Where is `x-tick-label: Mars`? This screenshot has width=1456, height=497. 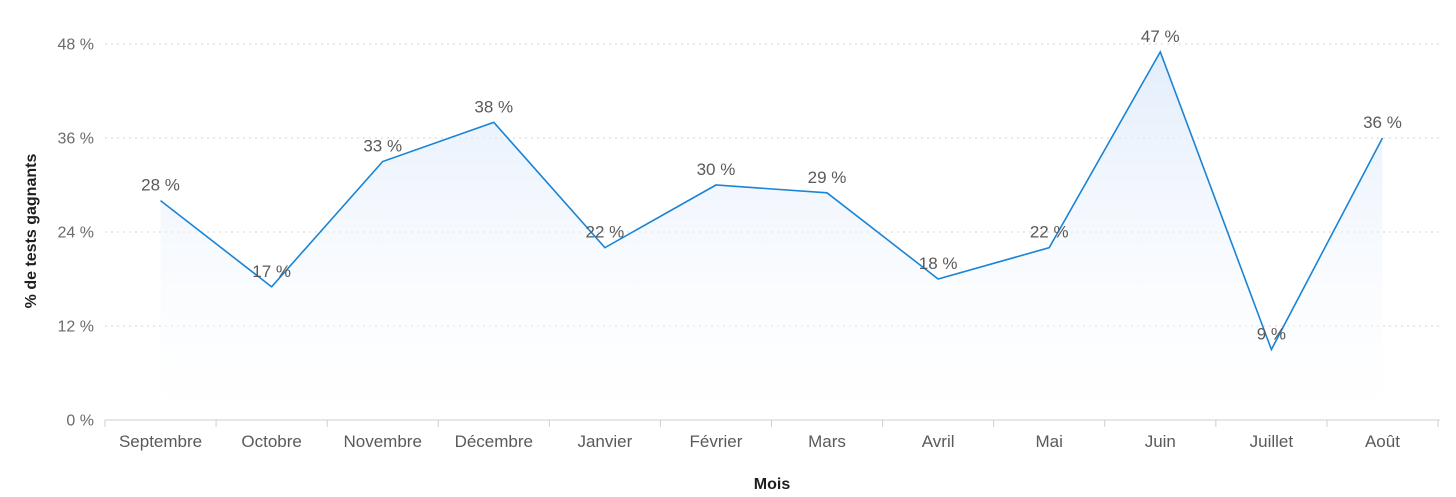 x-tick-label: Mars is located at coordinates (827, 441).